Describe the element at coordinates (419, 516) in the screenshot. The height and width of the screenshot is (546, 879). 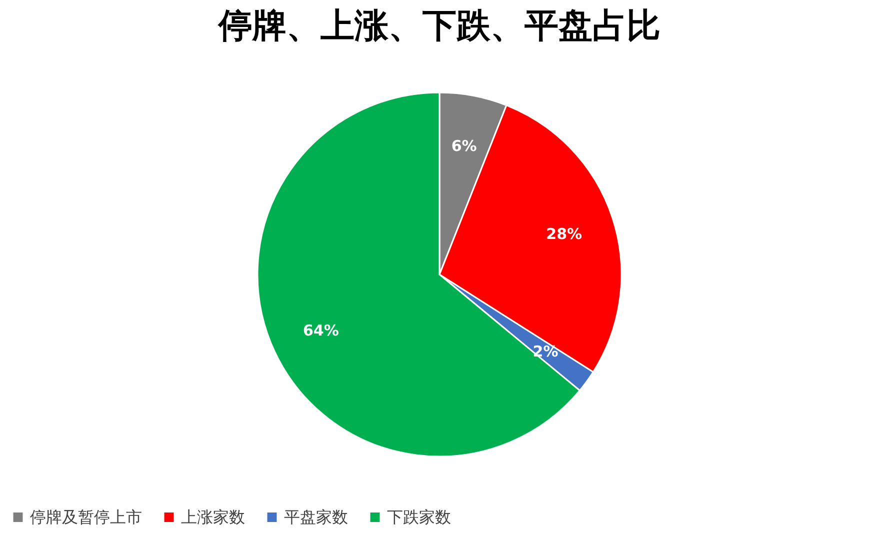
I see `legend-label: 下跌家数` at that location.